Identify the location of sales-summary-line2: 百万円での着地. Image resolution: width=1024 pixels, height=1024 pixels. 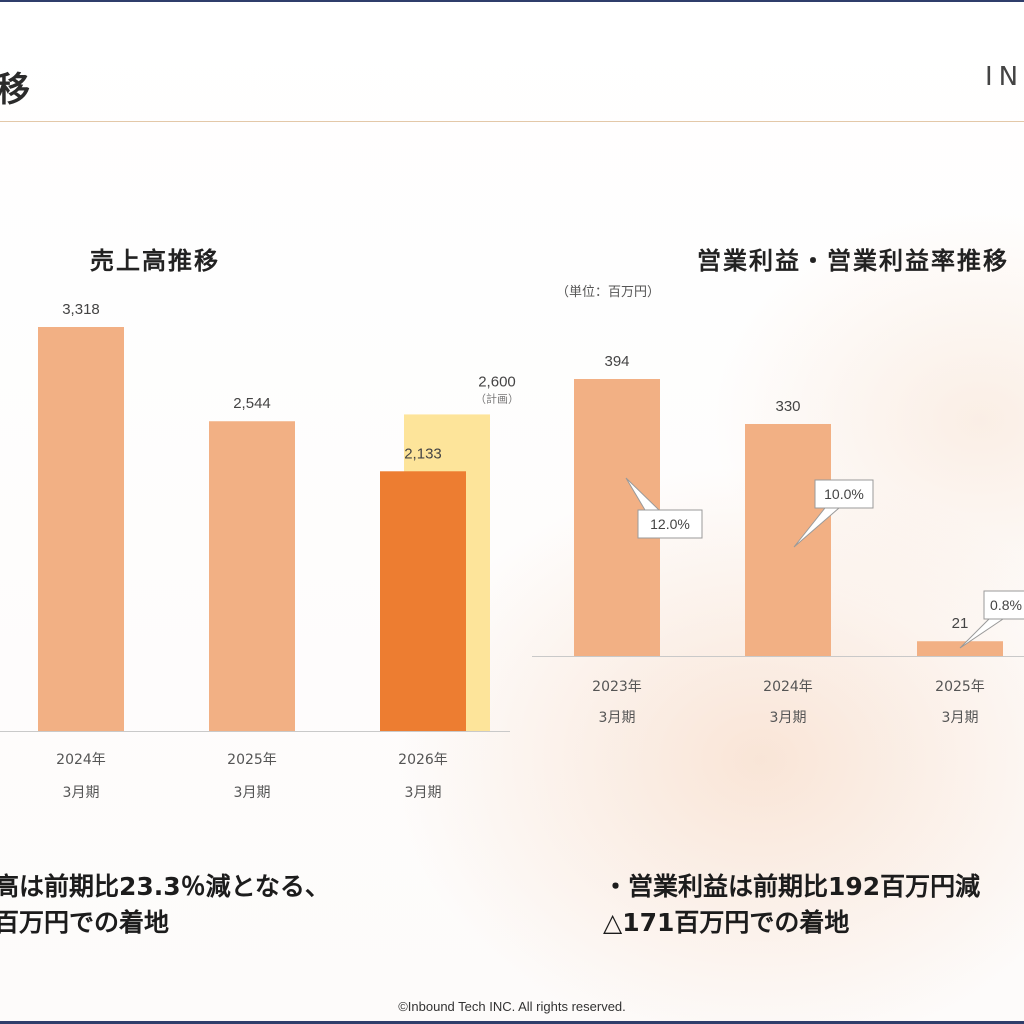
(85, 922).